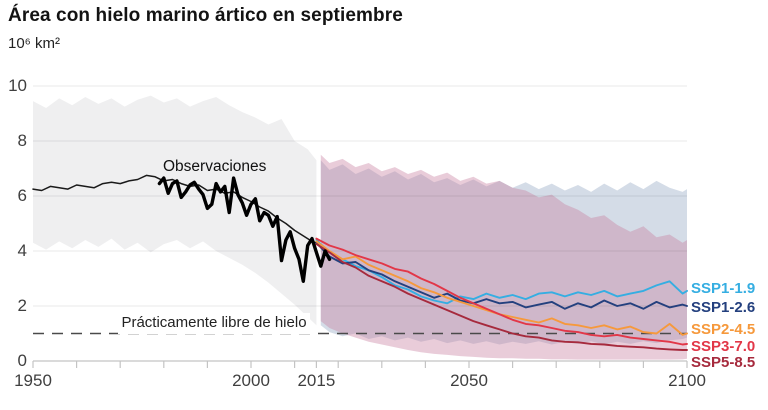 The height and width of the screenshot is (410, 768). Describe the element at coordinates (723, 307) in the screenshot. I see `legend-label-ssp1-26: SSP1-2.6` at that location.